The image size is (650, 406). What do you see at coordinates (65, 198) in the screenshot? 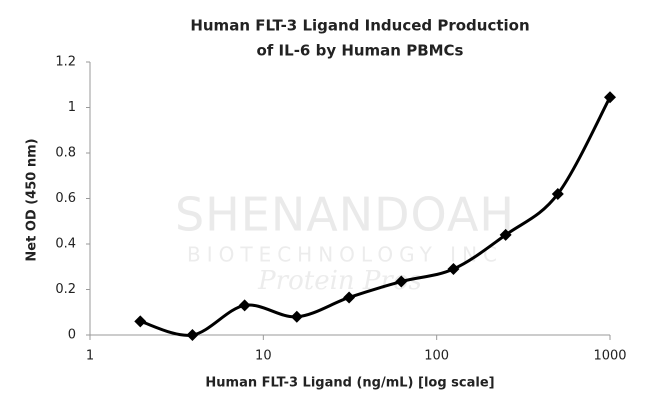
I see `y-tick-label: 0.6` at bounding box center [65, 198].